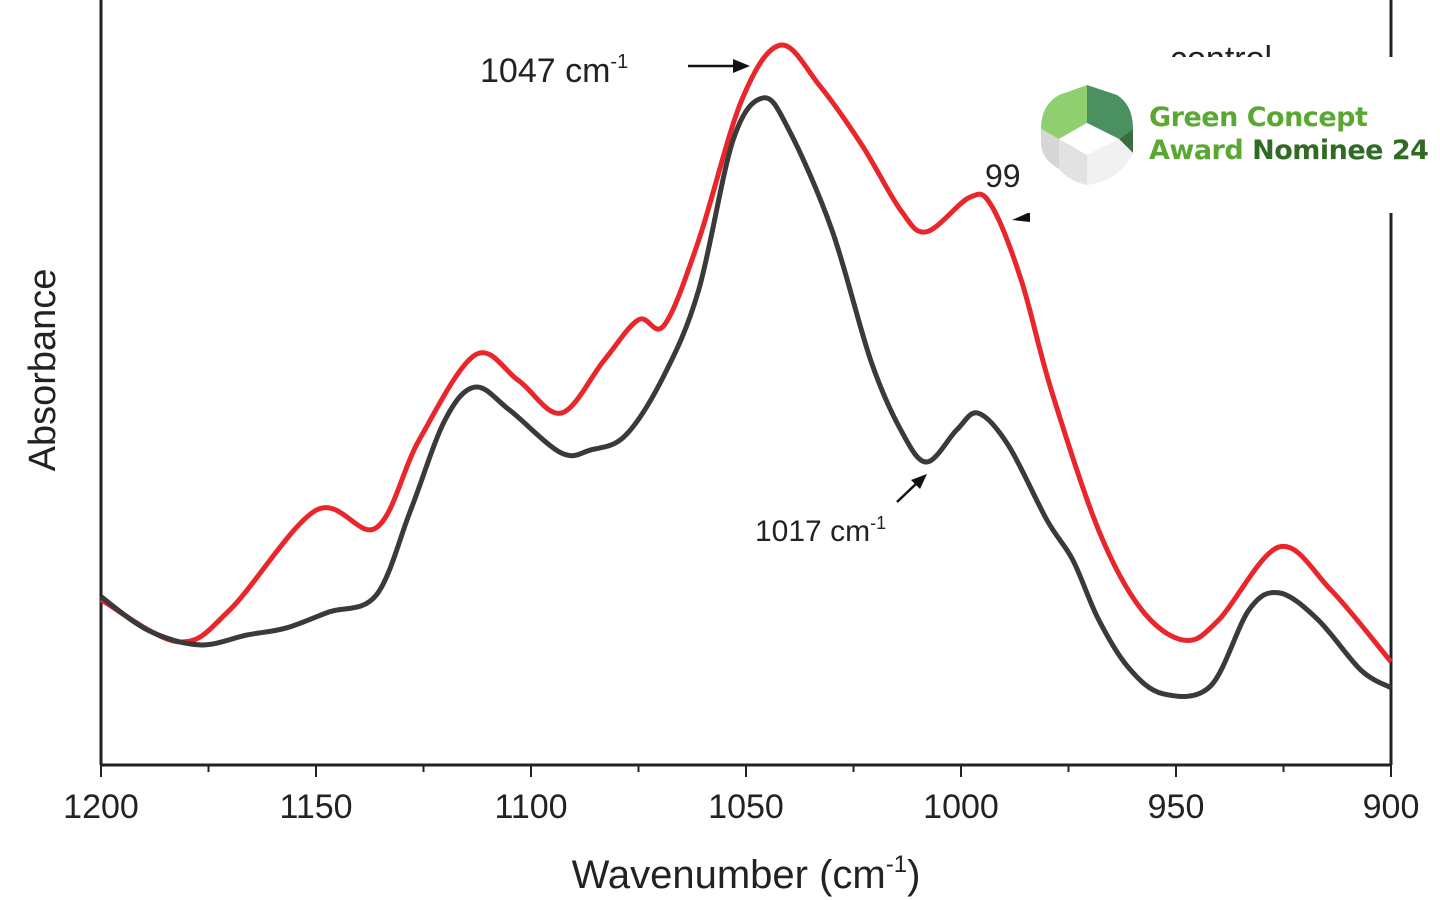  Describe the element at coordinates (746, 807) in the screenshot. I see `x-tick-label: 1050` at that location.